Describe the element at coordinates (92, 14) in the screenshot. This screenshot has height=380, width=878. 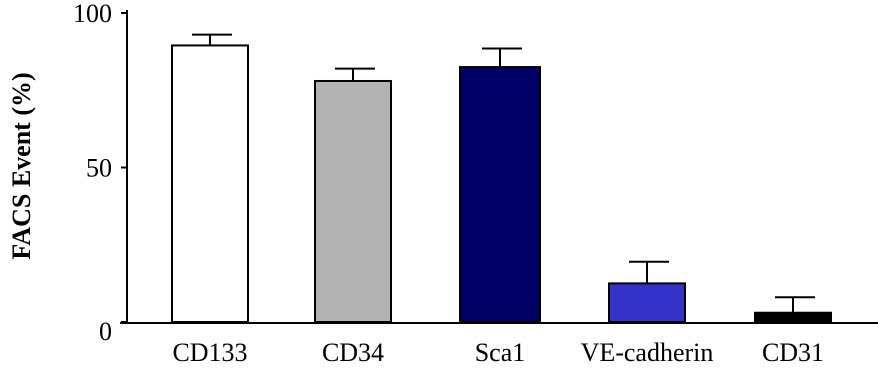
I see `y-tick-label: 100` at that location.